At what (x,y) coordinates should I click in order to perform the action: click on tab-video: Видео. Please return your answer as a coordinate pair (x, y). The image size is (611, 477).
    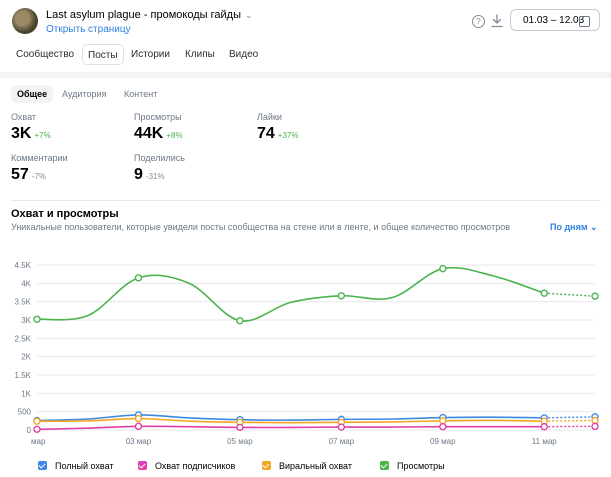
    Looking at the image, I should click on (244, 54).